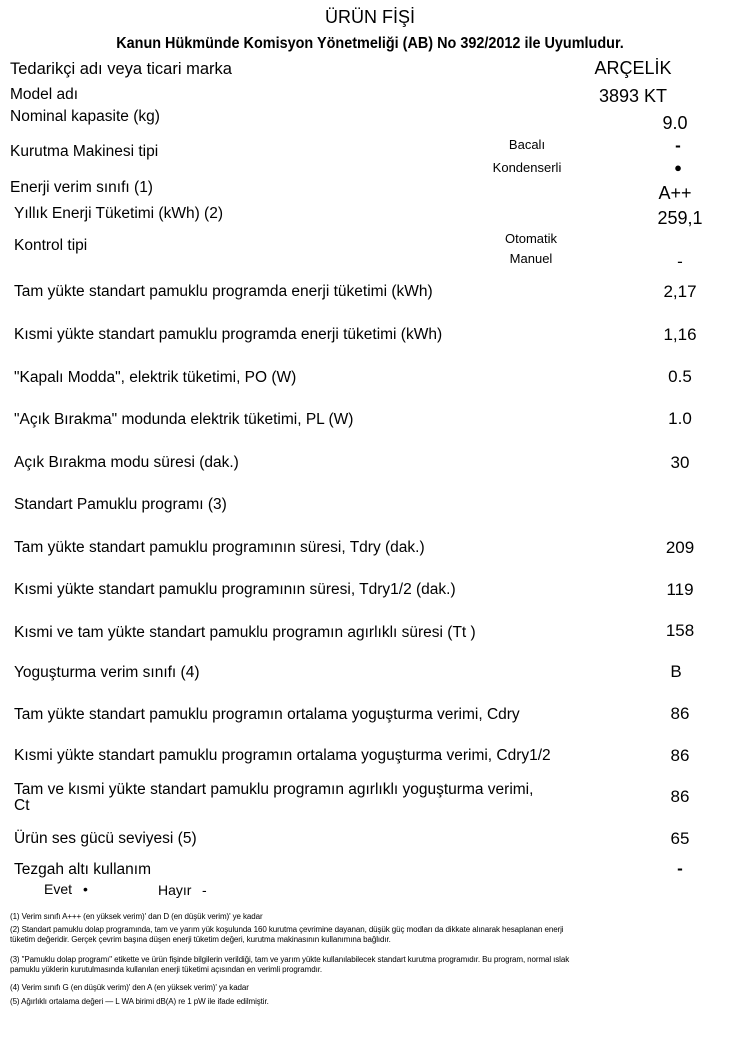 The width and height of the screenshot is (740, 1049). What do you see at coordinates (82, 869) in the screenshot?
I see `built-in-label: Tezgah altı kullanım` at bounding box center [82, 869].